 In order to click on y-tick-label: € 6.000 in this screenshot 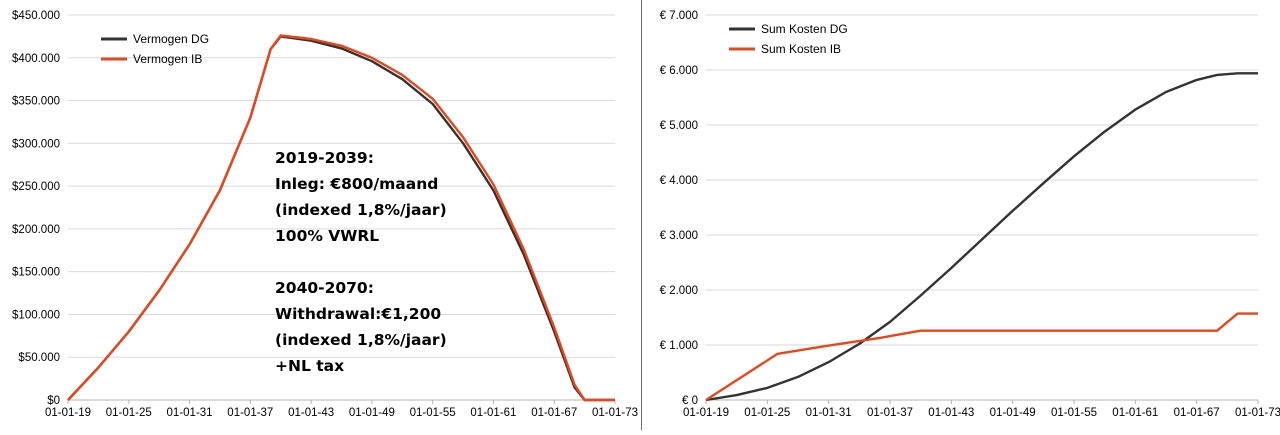, I will do `click(679, 71)`.